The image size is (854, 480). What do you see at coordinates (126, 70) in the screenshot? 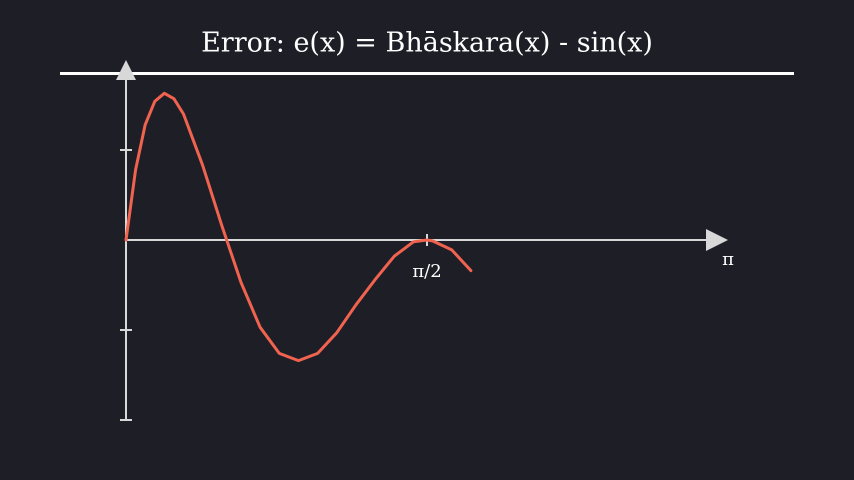
I see `y-axis-arrow` at bounding box center [126, 70].